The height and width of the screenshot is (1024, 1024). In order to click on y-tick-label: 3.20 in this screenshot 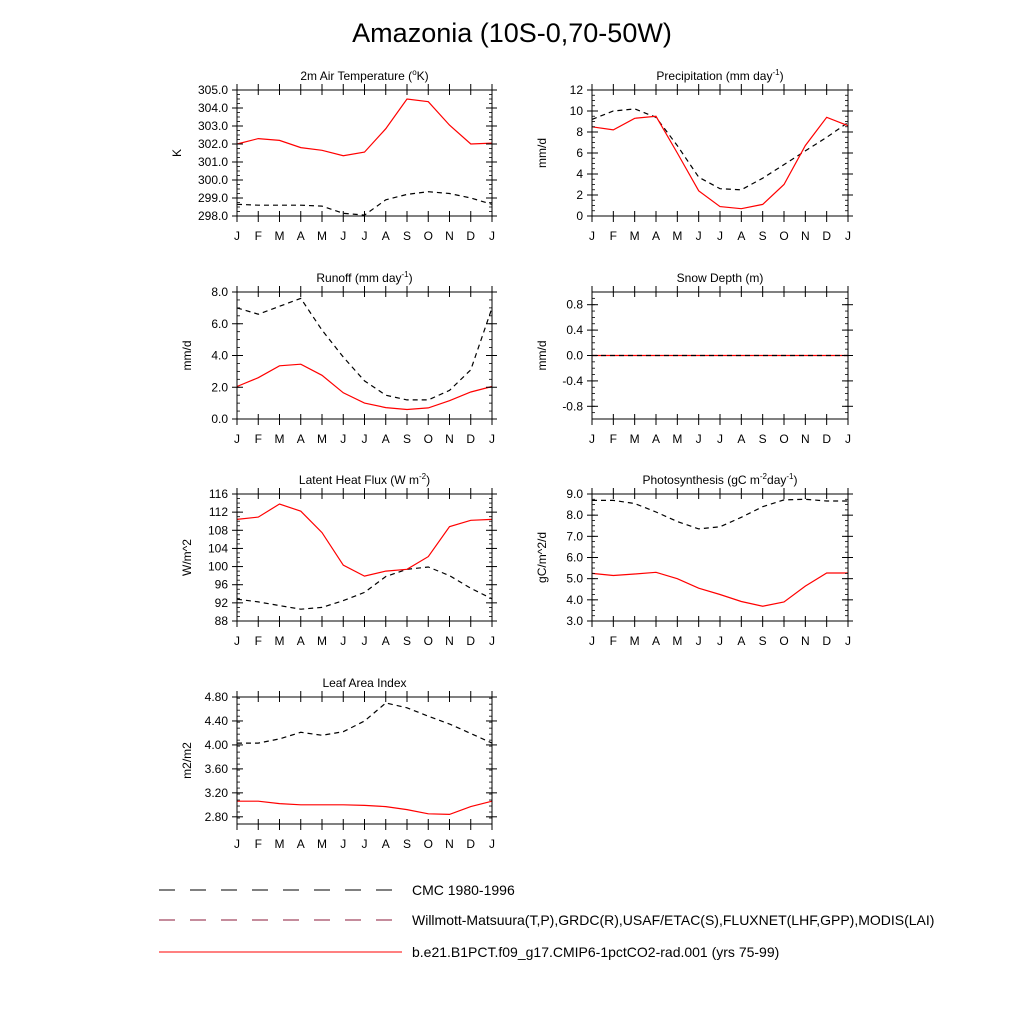, I will do `click(217, 793)`.